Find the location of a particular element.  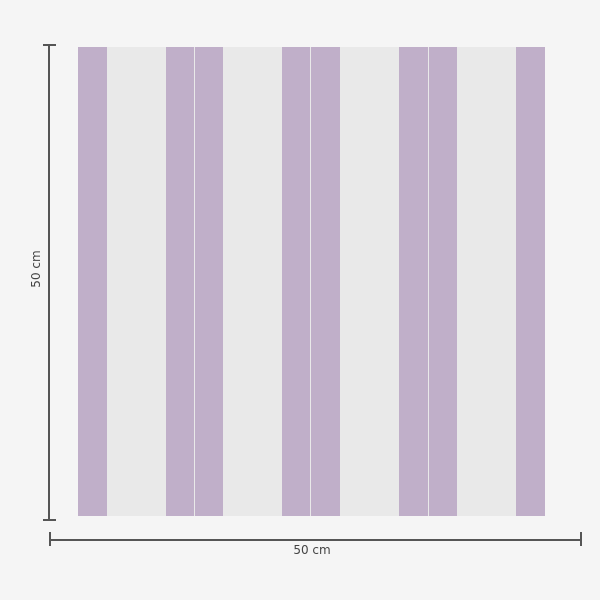

width-label: 50 cm is located at coordinates (312, 550).